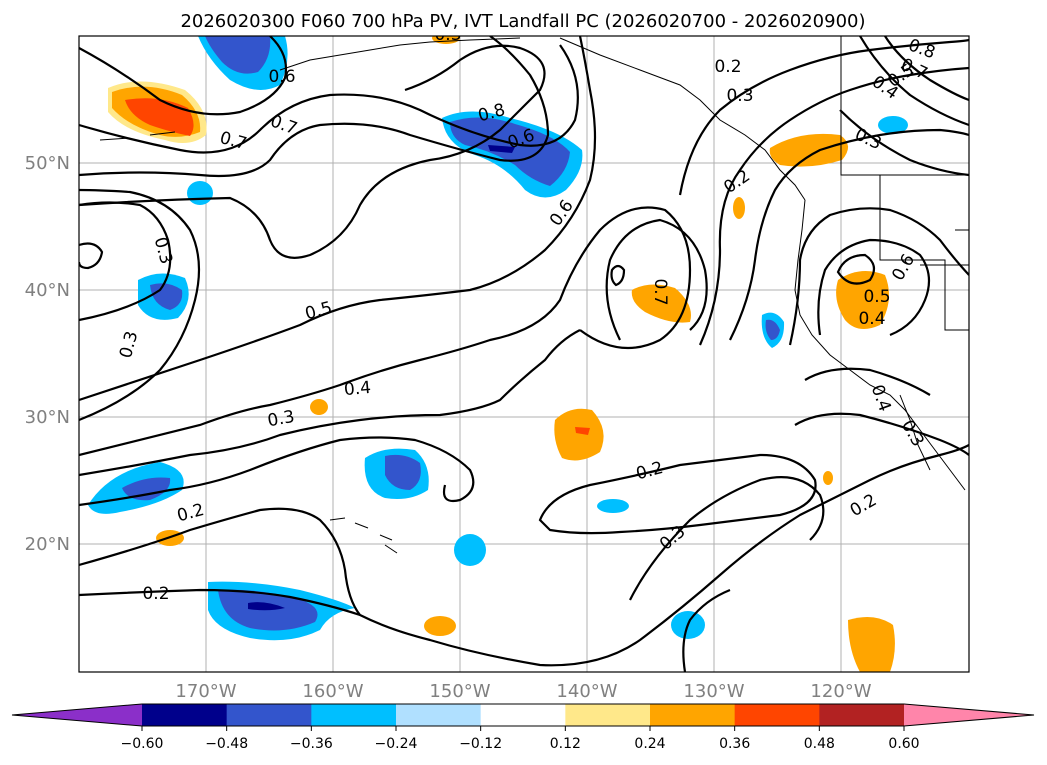  Describe the element at coordinates (649, 744) in the screenshot. I see `colorbar-tick-label: 0.24` at that location.